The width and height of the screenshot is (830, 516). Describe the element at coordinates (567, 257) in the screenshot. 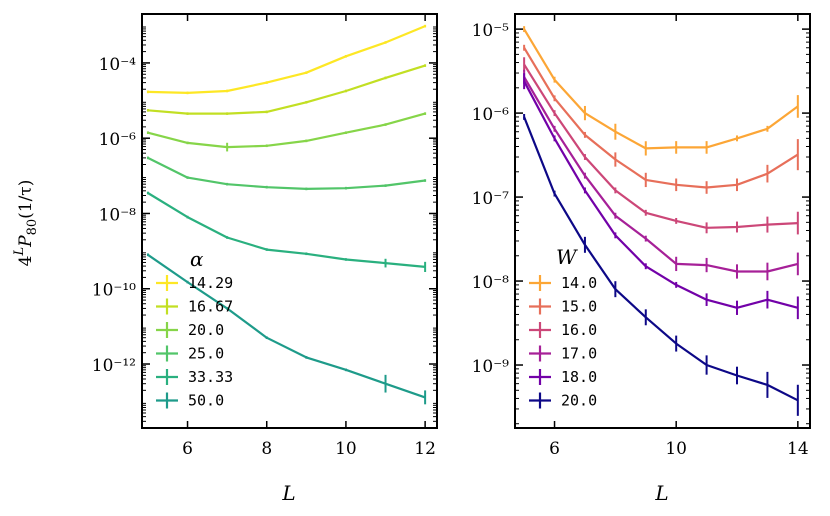

I see `legend-title: W` at that location.